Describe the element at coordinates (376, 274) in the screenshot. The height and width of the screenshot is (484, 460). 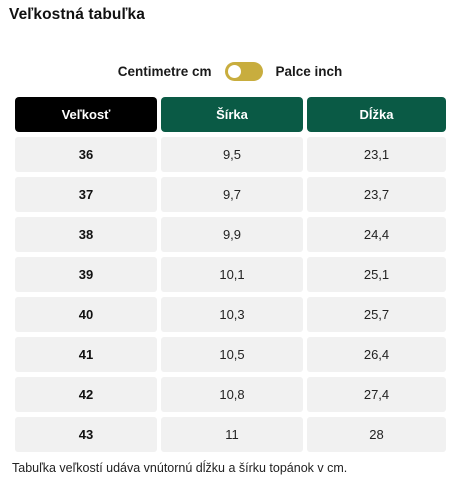
I see `length-cell: 25,1` at that location.